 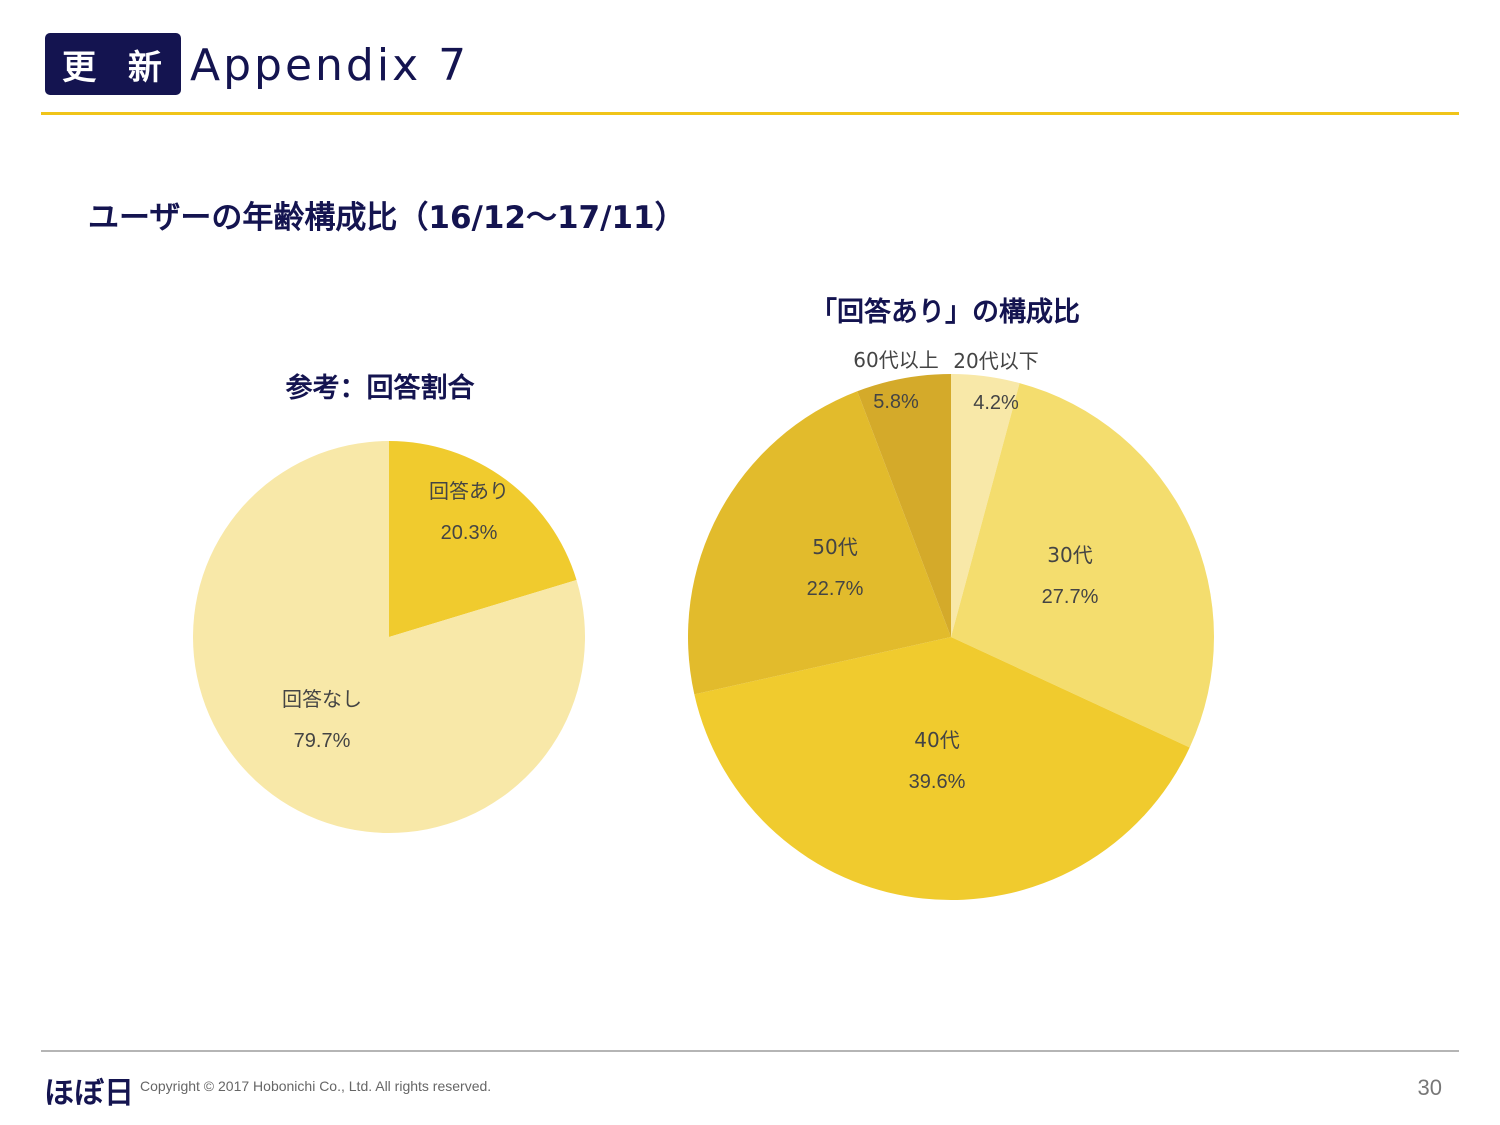 What do you see at coordinates (945, 312) in the screenshot?
I see `chart-title-age-breakdown: 「回答あり」の構成比` at bounding box center [945, 312].